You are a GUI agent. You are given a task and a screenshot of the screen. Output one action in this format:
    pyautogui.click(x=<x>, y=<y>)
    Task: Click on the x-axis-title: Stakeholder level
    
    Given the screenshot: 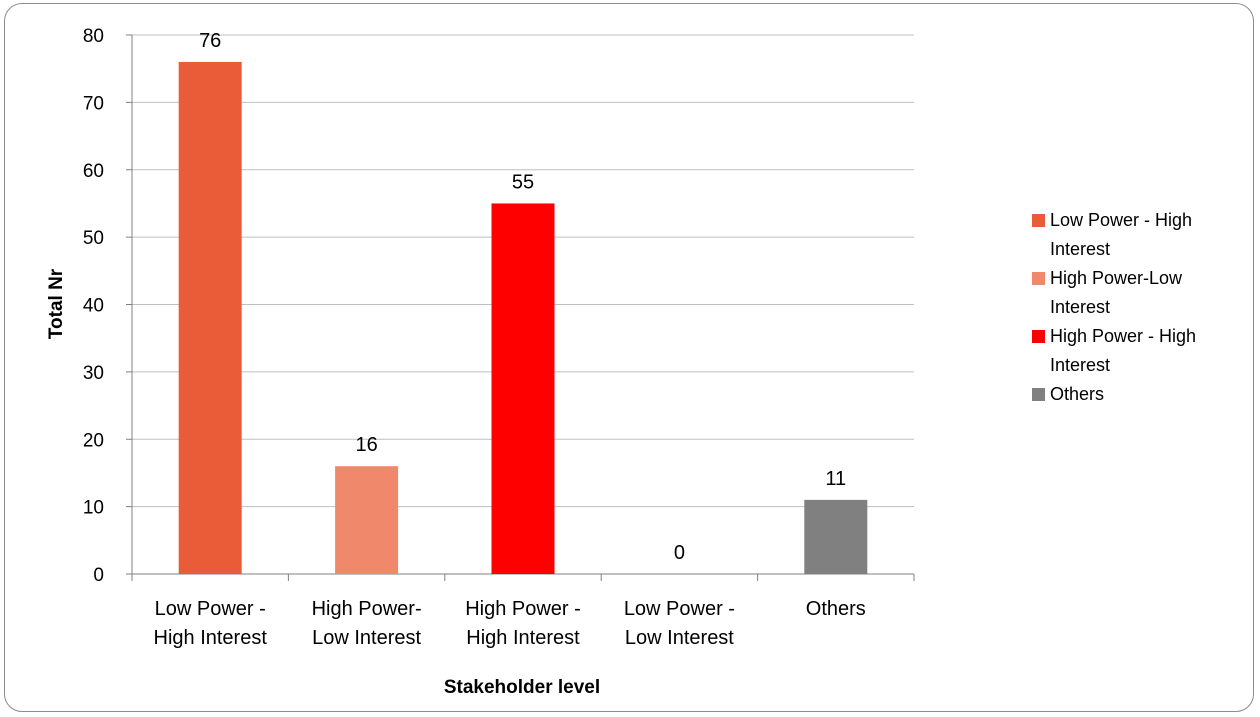 What is the action you would take?
    pyautogui.click(x=522, y=687)
    